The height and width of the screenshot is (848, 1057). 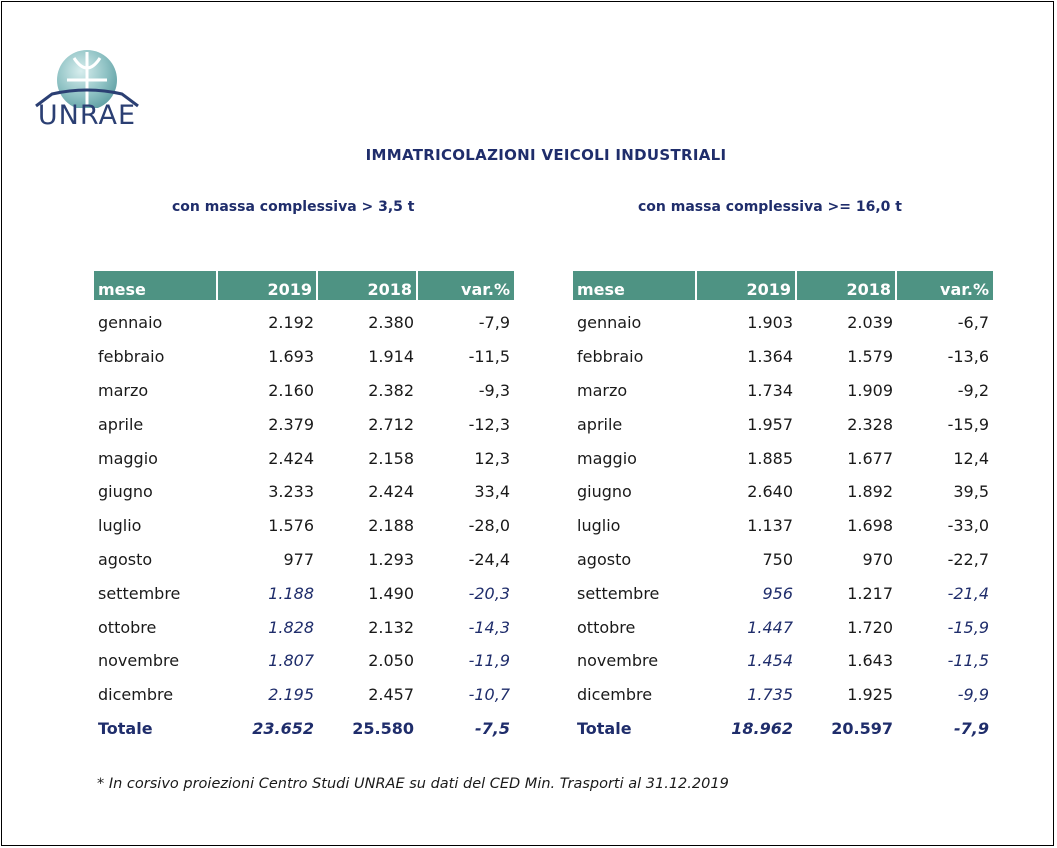 What do you see at coordinates (304, 593) in the screenshot?
I see `table-row: settembre 1.188 1.490 -20,3` at bounding box center [304, 593].